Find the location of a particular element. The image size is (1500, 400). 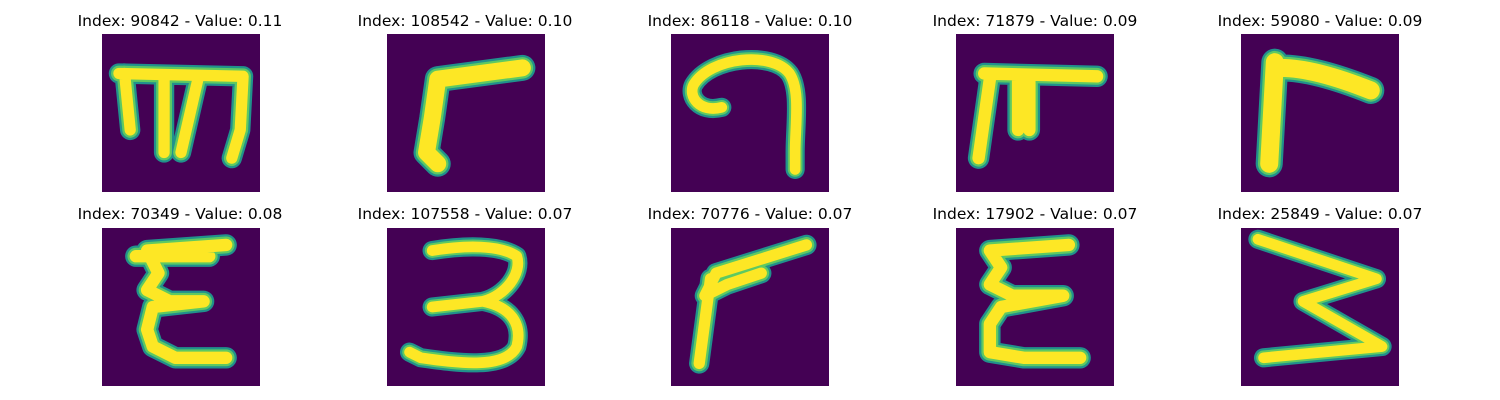

panel-title-8: Index: 70776 - Value: 0.07 is located at coordinates (750, 214).